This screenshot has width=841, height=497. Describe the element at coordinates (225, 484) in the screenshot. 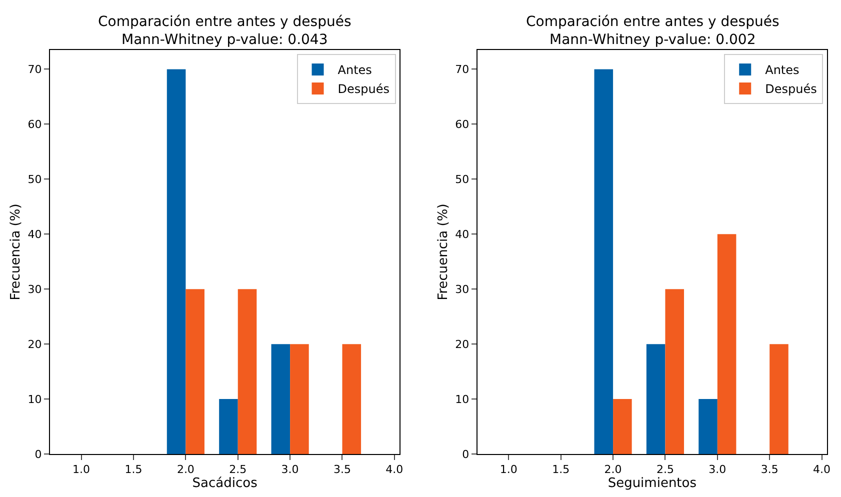

I see `x-axis-title: Sacádicos` at that location.